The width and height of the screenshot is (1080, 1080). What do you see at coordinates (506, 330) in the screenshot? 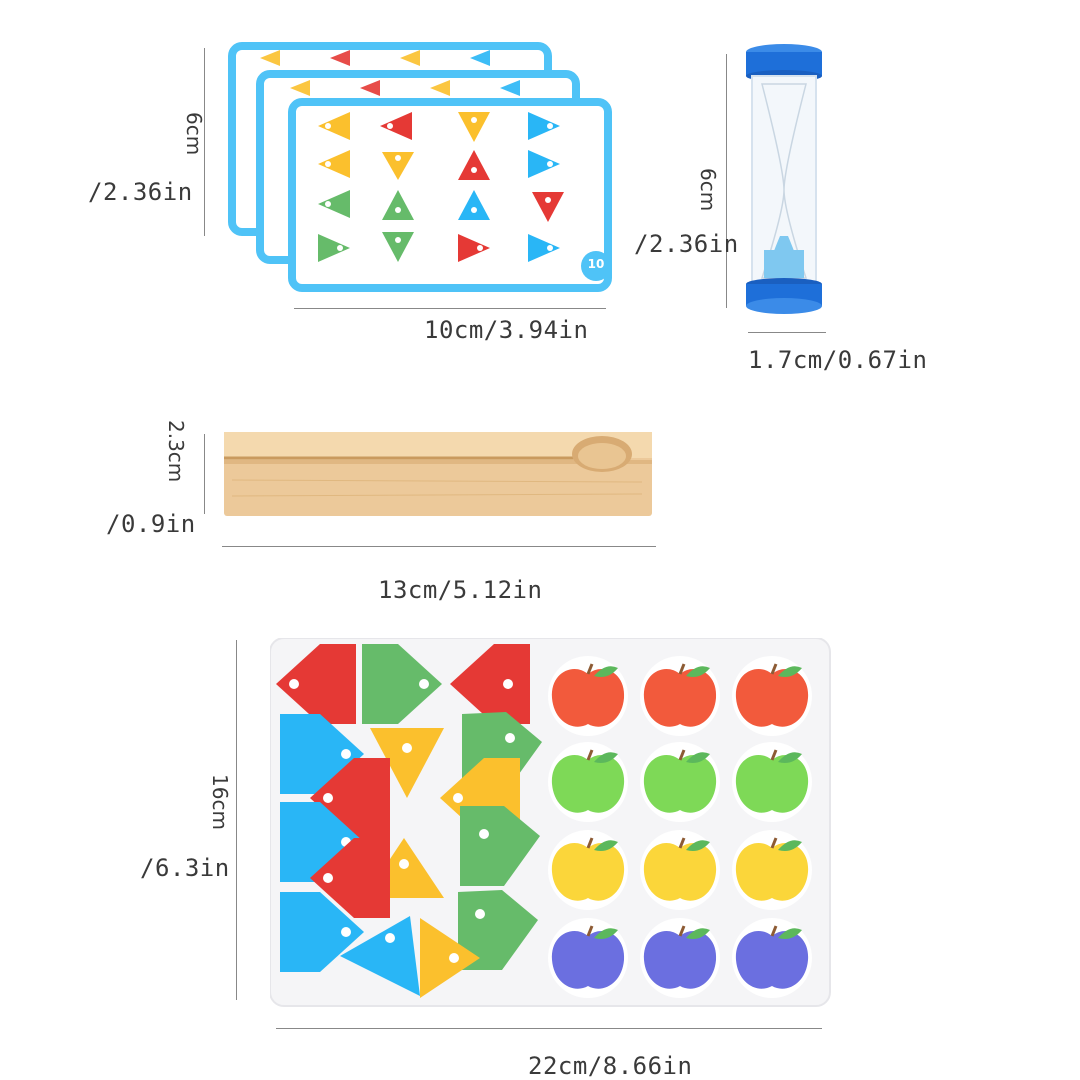
I see `cards-width-label: 10cm/3.94in` at bounding box center [506, 330].